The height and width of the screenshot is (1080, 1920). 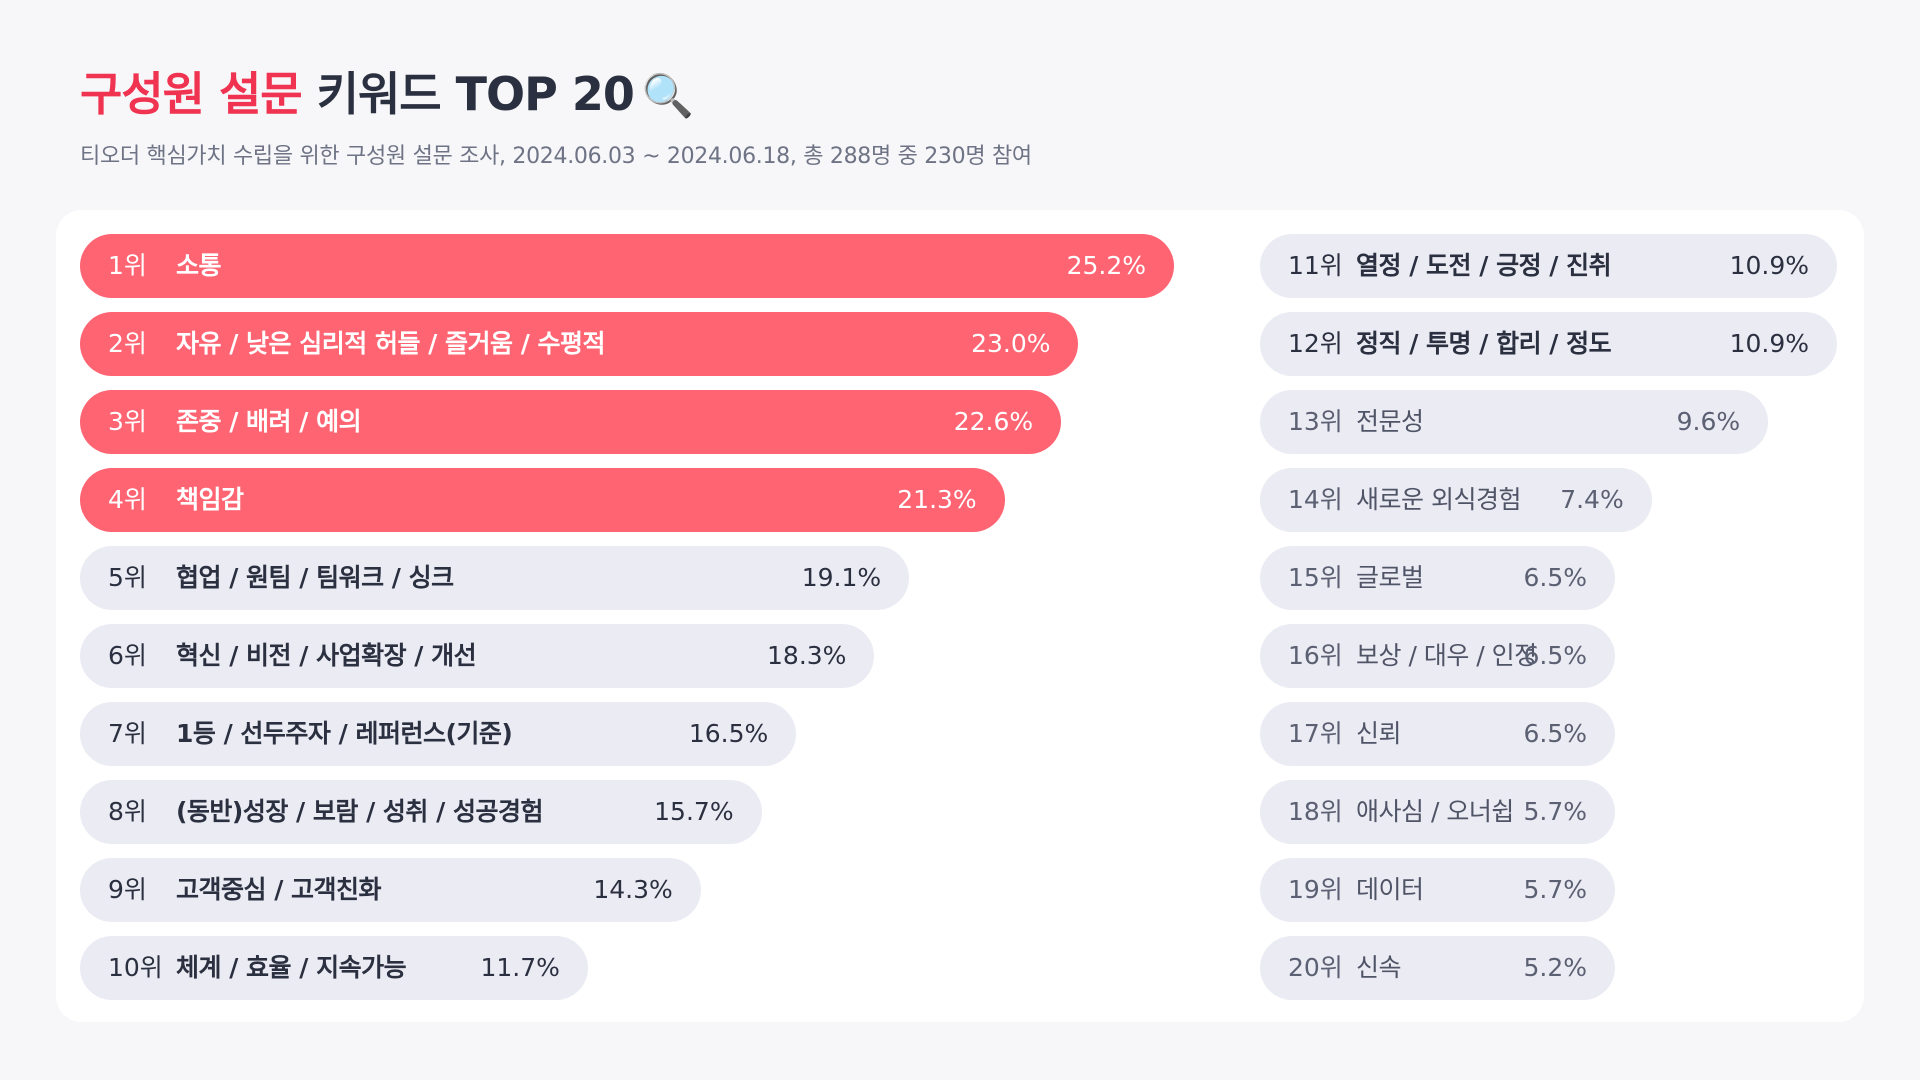 I want to click on bar-rank-20: 20위 신속 5.2%, so click(x=1437, y=968).